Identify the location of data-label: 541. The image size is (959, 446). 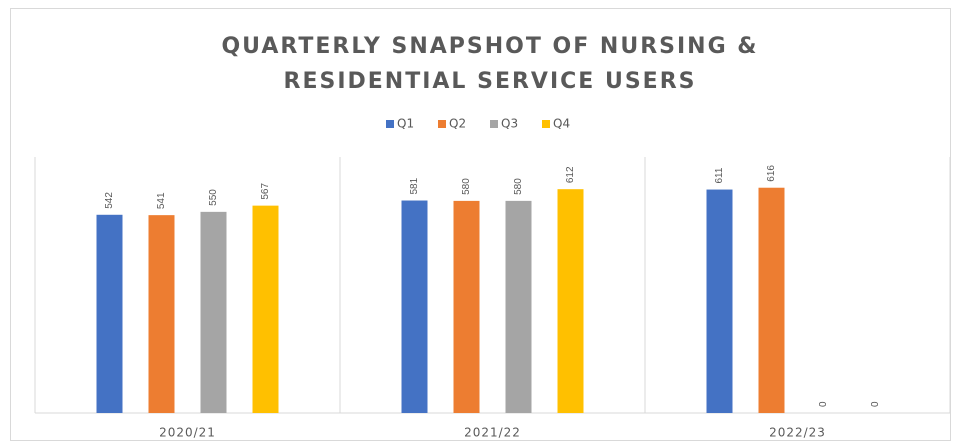
(161, 200).